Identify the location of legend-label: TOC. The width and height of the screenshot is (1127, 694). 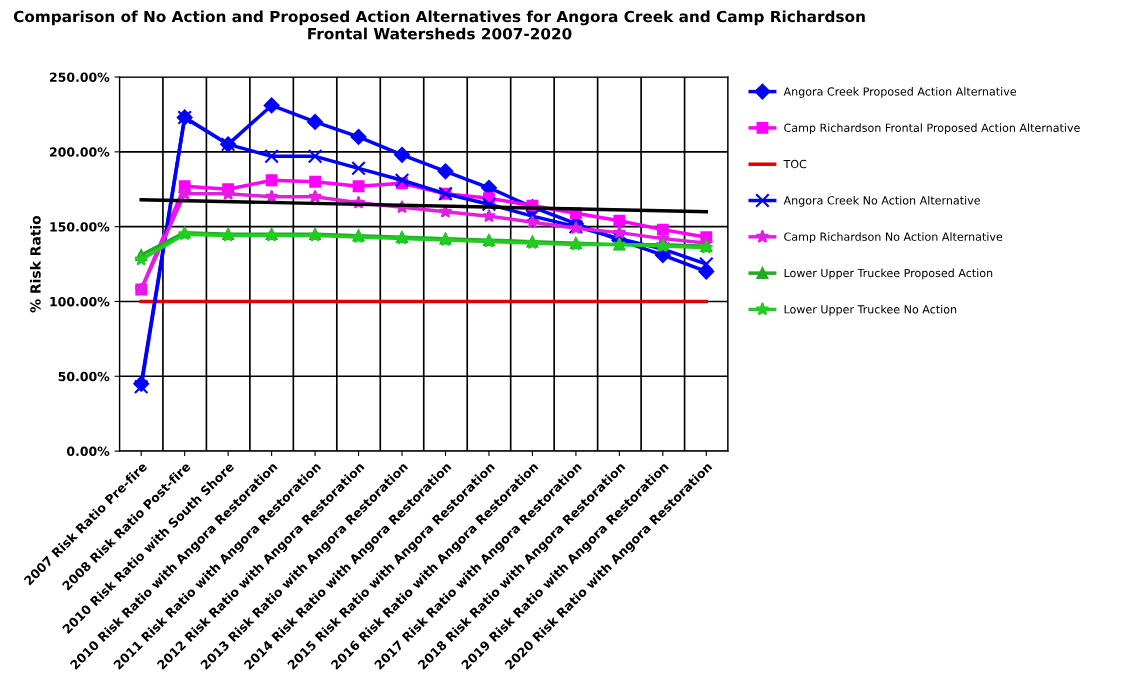
(795, 164).